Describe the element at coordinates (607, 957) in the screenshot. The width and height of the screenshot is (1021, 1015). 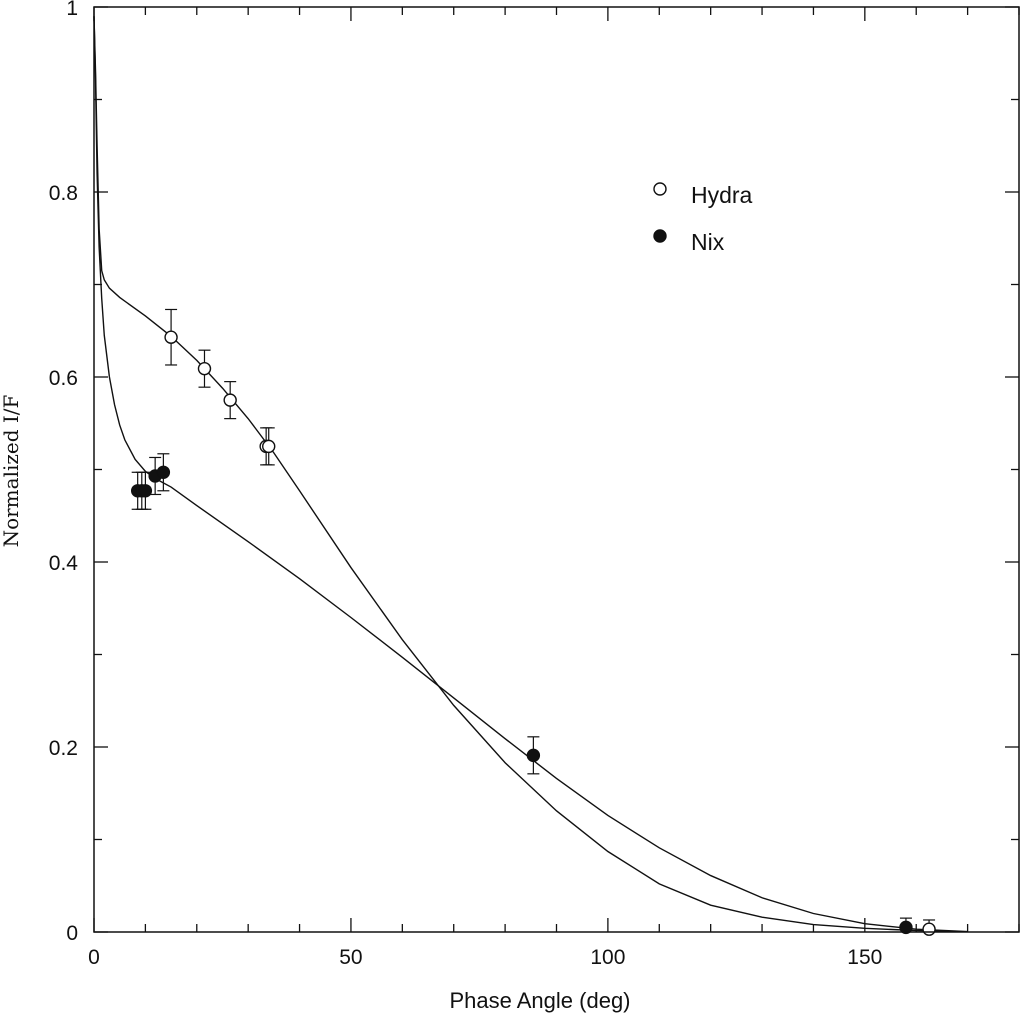
I see `x-tick-label: 100` at that location.